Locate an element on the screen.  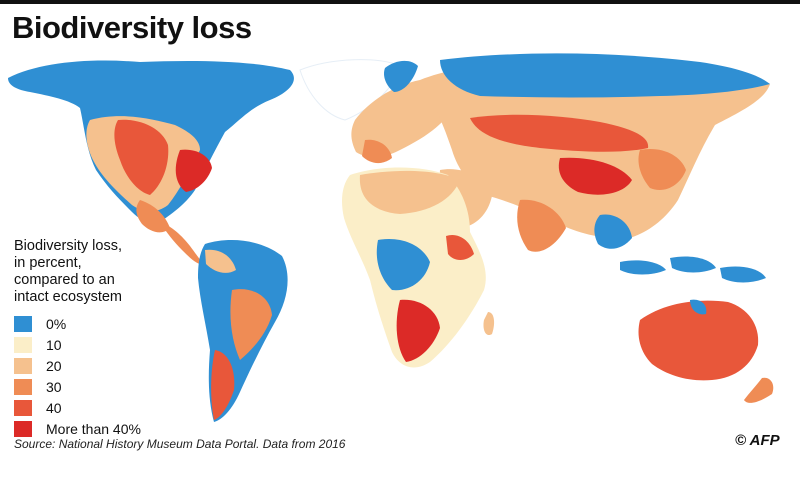
south-america is located at coordinates (243, 331).